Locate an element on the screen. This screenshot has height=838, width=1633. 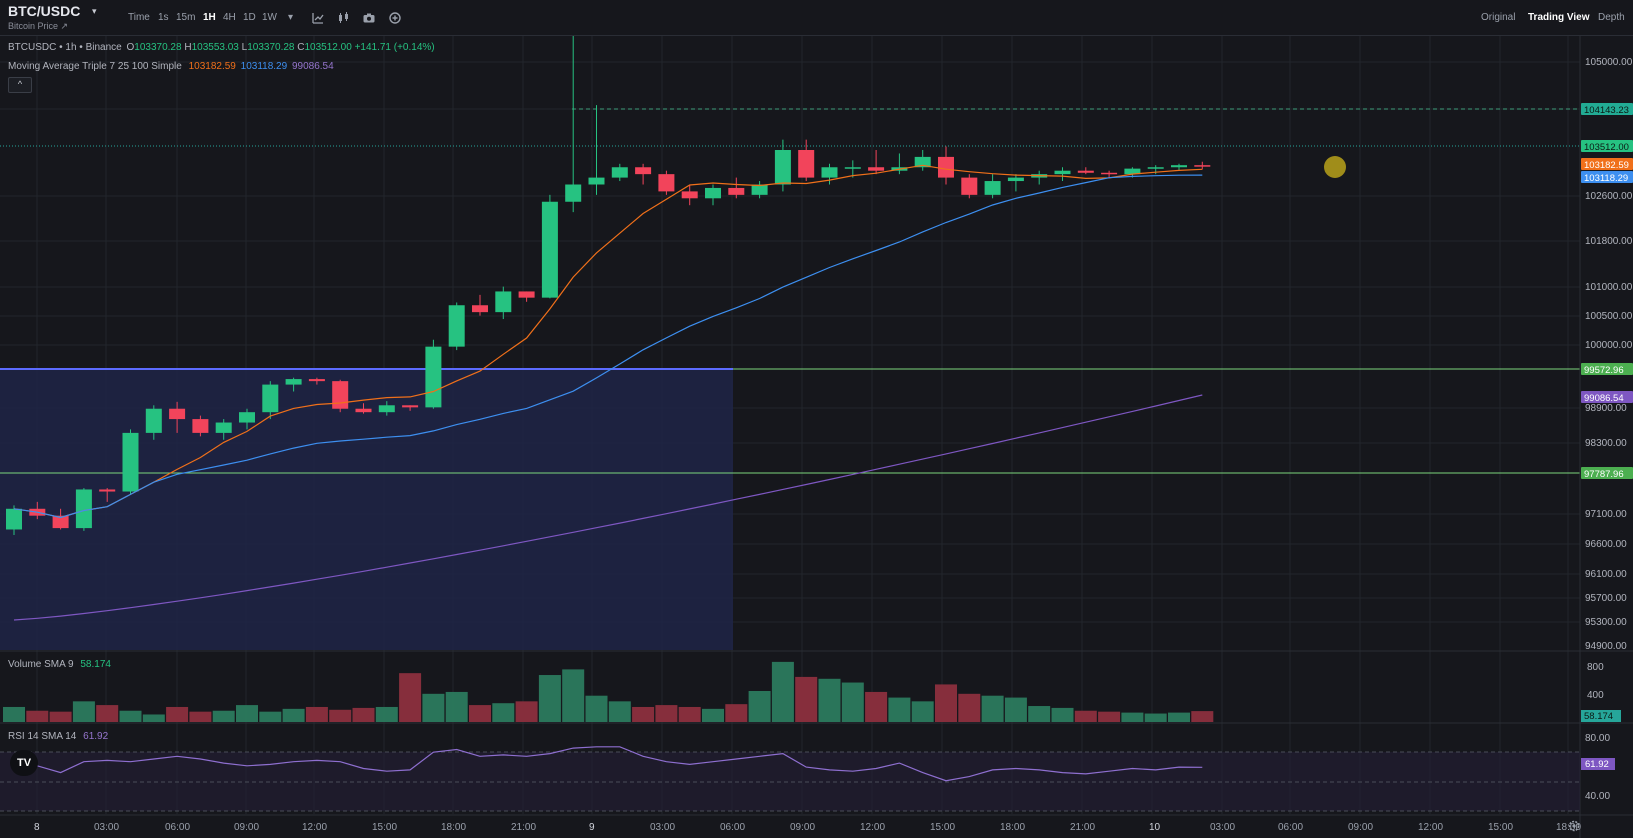
gear-icon is located at coordinates (1574, 826).